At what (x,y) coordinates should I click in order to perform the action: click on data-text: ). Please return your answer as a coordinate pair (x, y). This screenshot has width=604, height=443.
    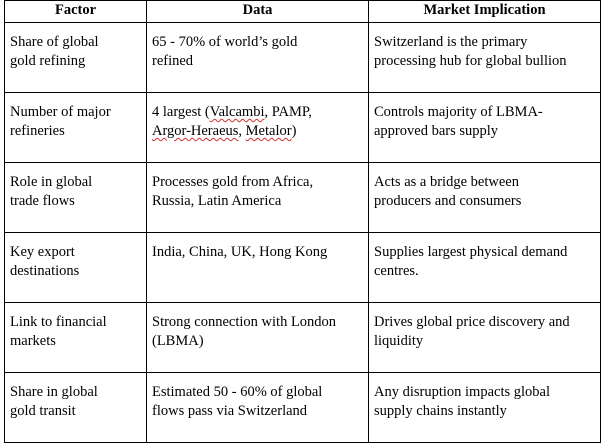
    Looking at the image, I should click on (294, 131).